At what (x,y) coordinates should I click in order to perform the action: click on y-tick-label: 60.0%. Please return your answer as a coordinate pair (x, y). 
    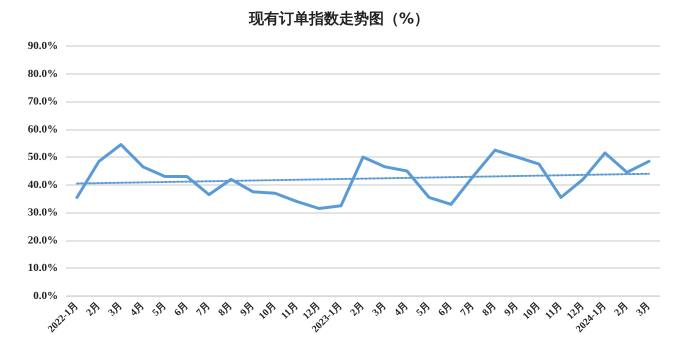
    Looking at the image, I should click on (43, 129).